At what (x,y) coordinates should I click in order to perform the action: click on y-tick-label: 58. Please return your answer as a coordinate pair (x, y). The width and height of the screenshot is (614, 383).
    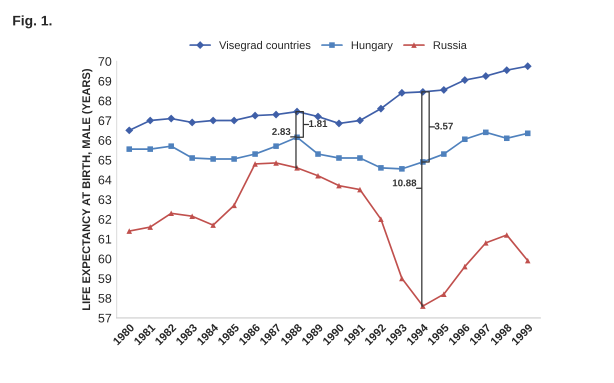
    Looking at the image, I should click on (105, 298).